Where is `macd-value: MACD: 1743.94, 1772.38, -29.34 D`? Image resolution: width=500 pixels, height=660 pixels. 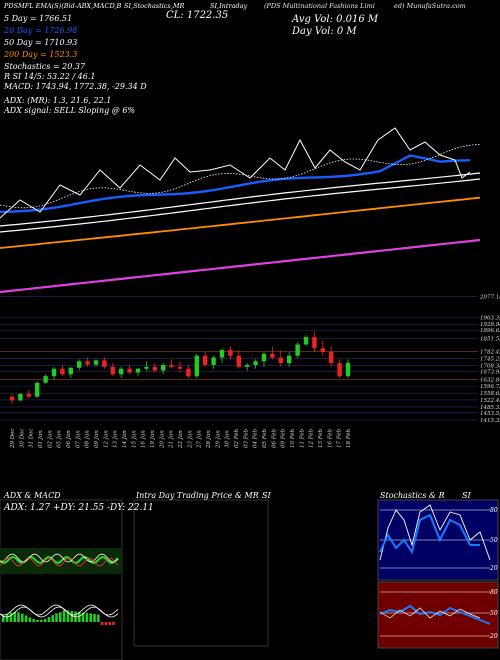
macd-value: MACD: 1743.94, 1772.38, -29.34 D is located at coordinates (75, 86).